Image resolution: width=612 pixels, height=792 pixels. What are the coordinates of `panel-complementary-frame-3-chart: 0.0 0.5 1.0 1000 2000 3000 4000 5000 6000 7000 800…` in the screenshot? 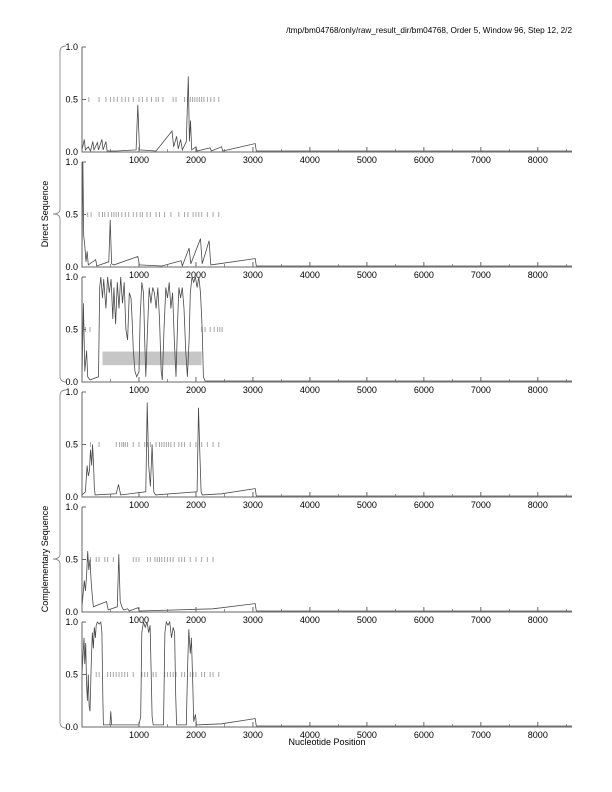 It's located at (318, 678).